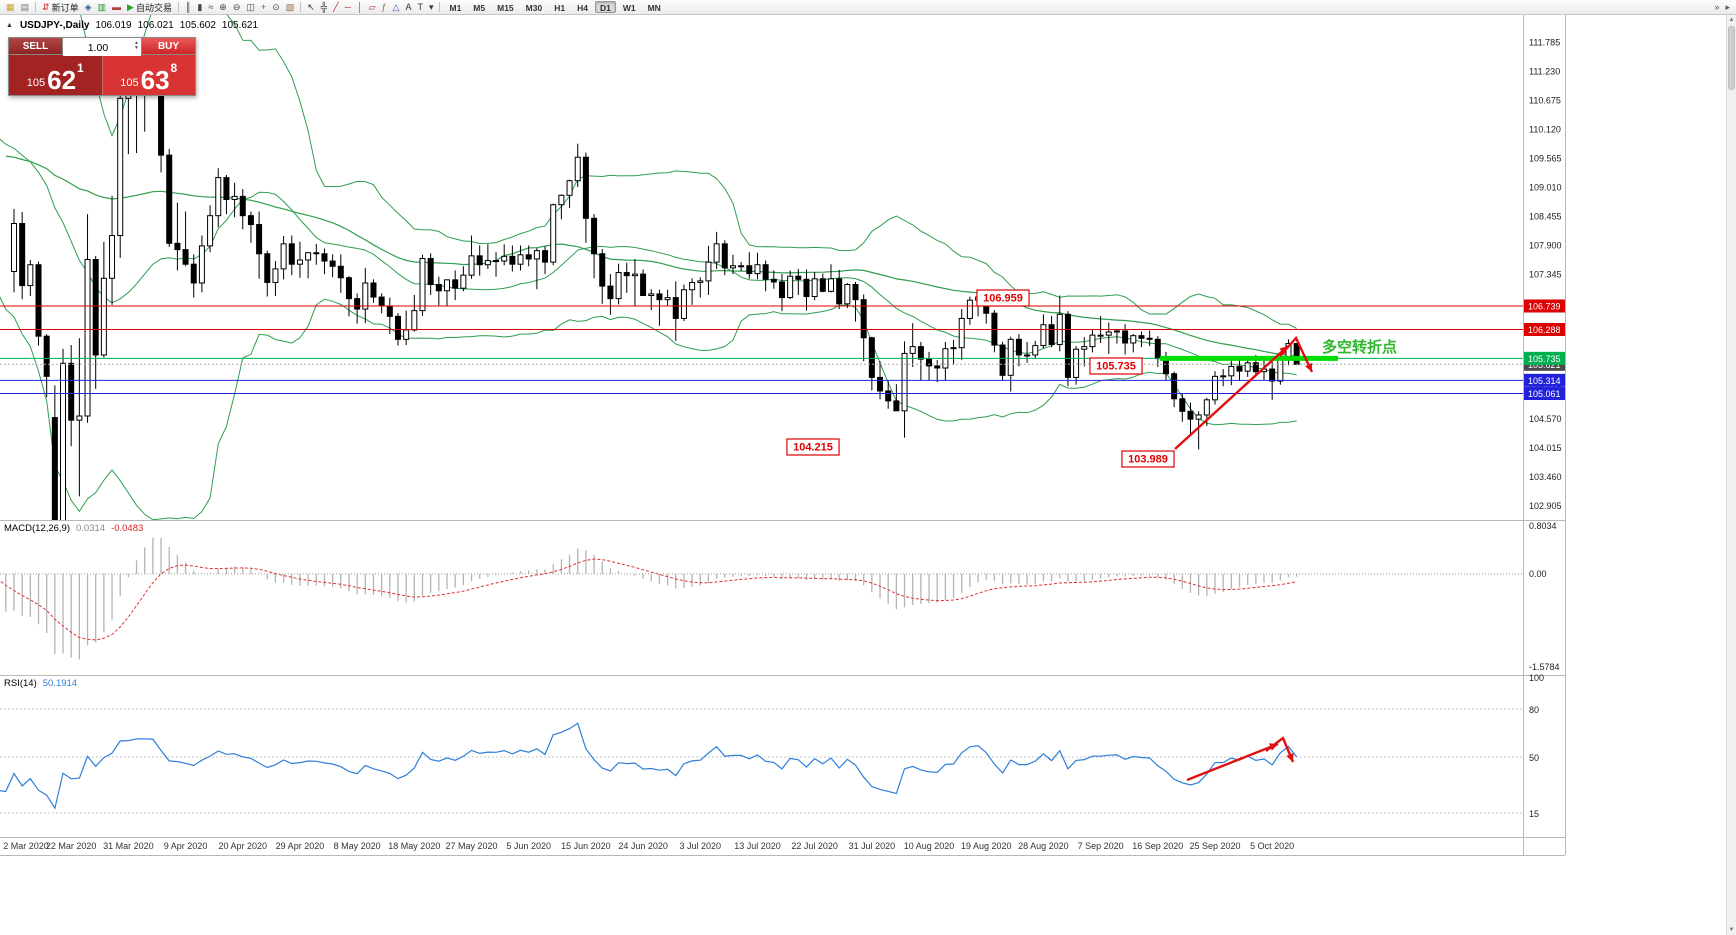  Describe the element at coordinates (168, 46) in the screenshot. I see `buy-button: BUY` at that location.